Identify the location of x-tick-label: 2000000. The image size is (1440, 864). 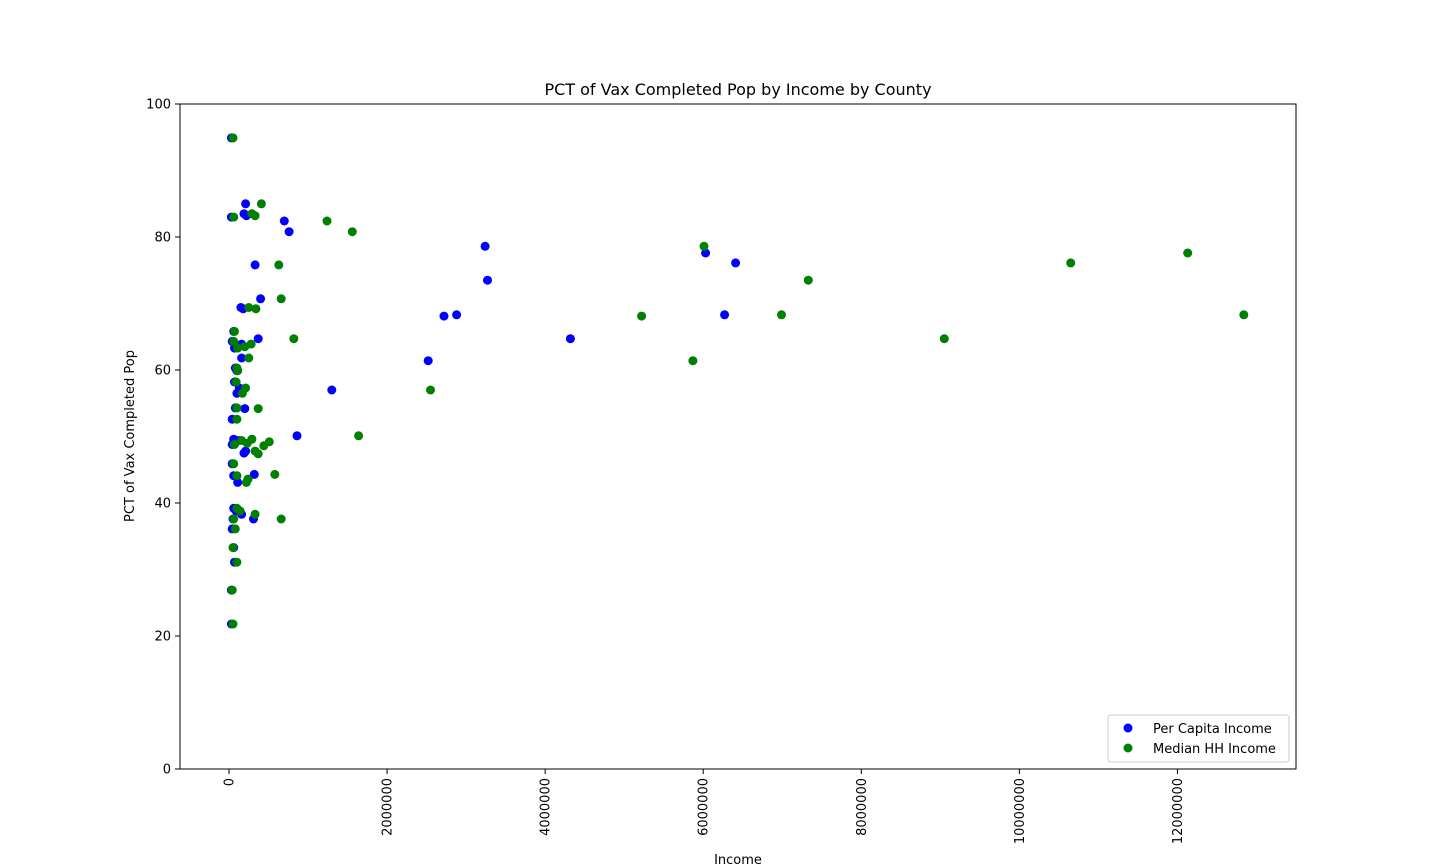
(388, 807).